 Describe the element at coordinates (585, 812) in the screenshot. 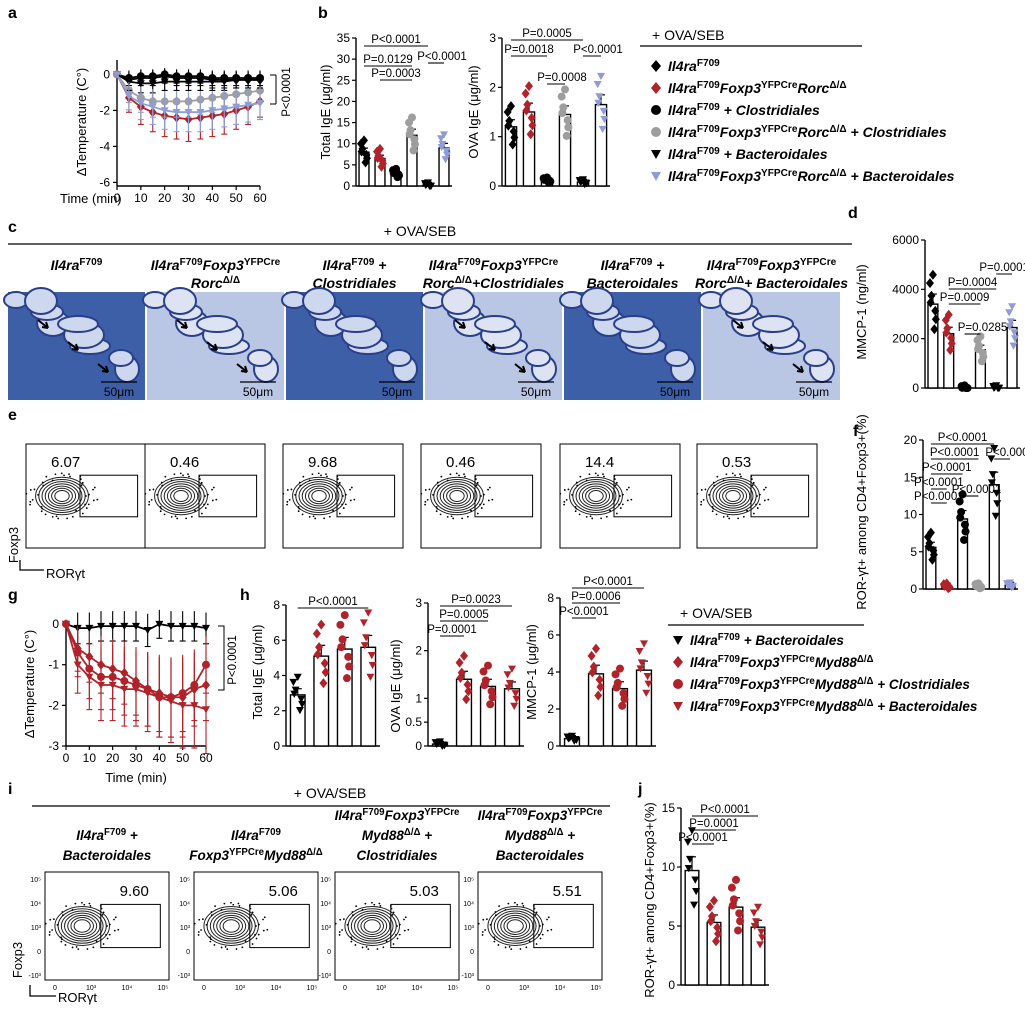

I see `text-span: YFPCre` at that location.